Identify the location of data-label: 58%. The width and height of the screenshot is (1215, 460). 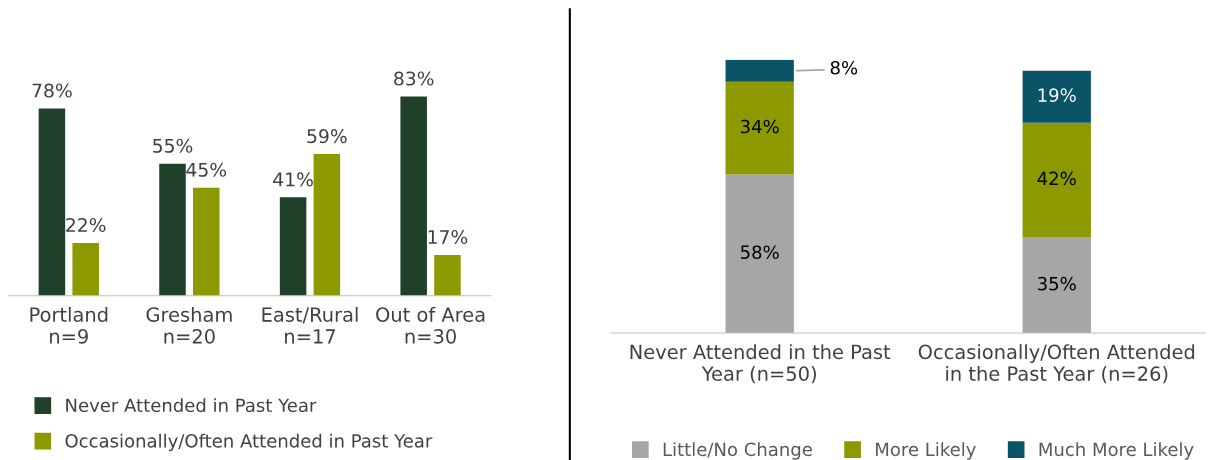
(760, 252).